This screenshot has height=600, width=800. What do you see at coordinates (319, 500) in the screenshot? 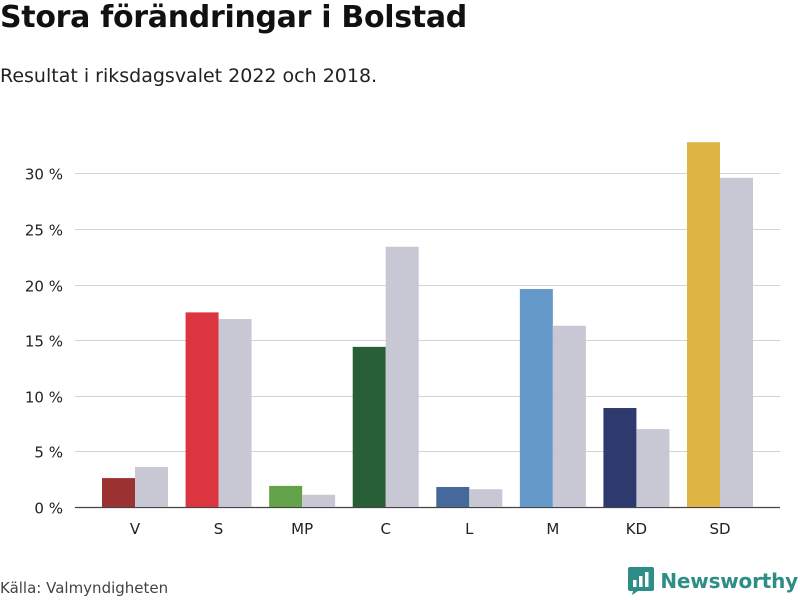
I see `bar-2018-mp` at bounding box center [319, 500].